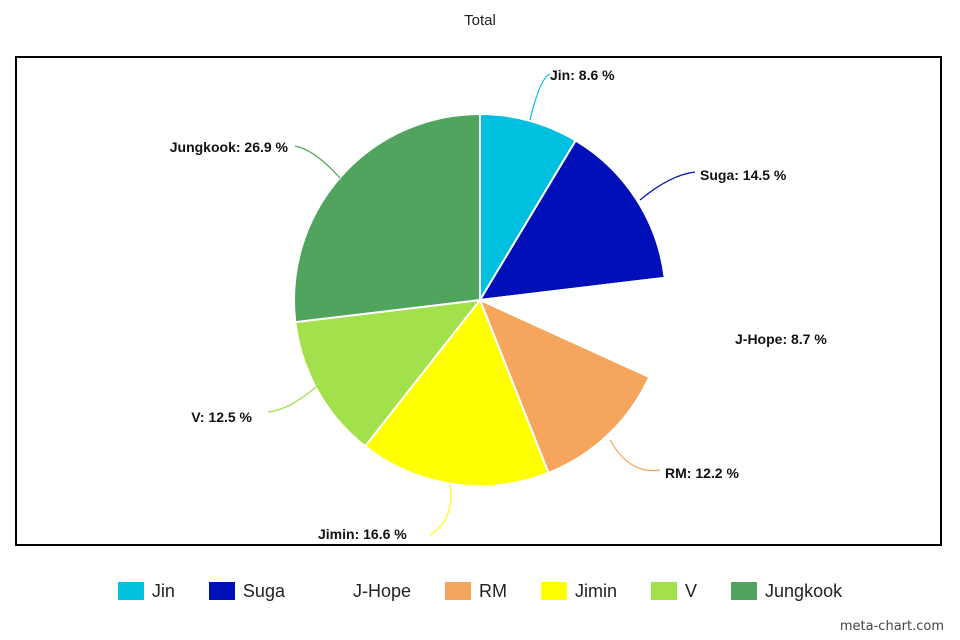 The image size is (960, 640). Describe the element at coordinates (221, 591) in the screenshot. I see `legend-swatch-suga` at that location.